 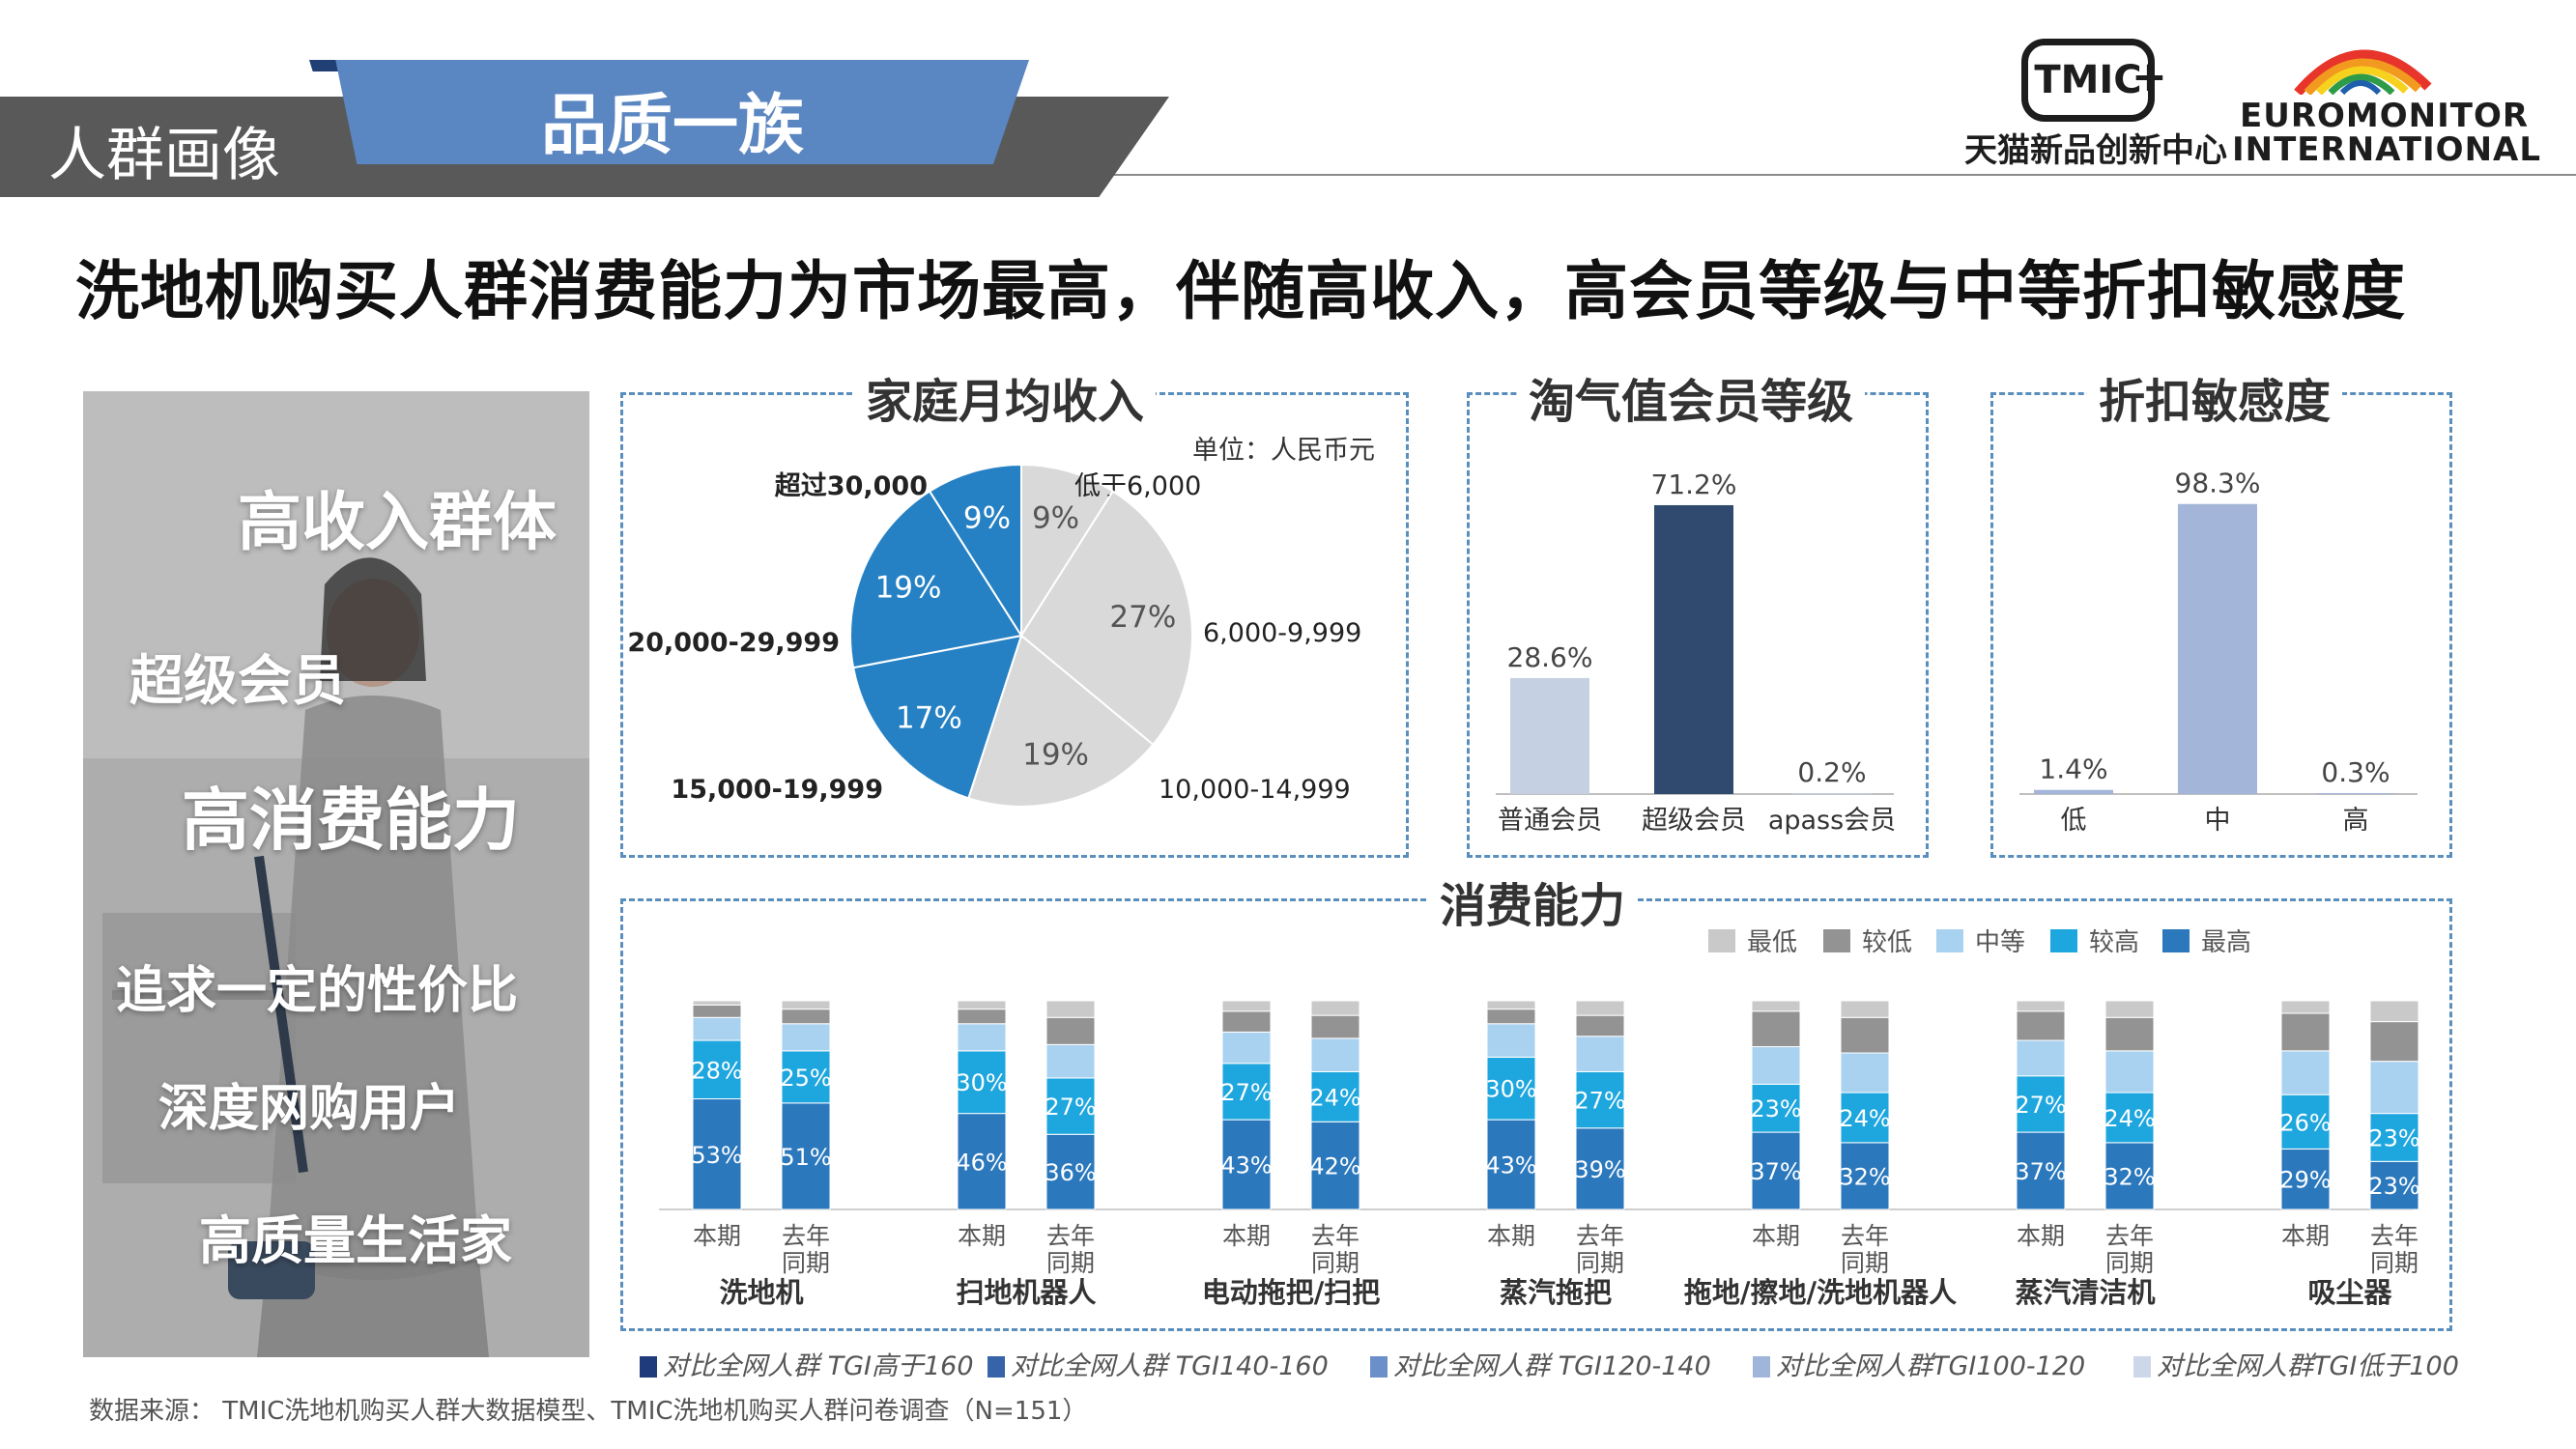 I want to click on legend-label: 最高, so click(x=2226, y=942).